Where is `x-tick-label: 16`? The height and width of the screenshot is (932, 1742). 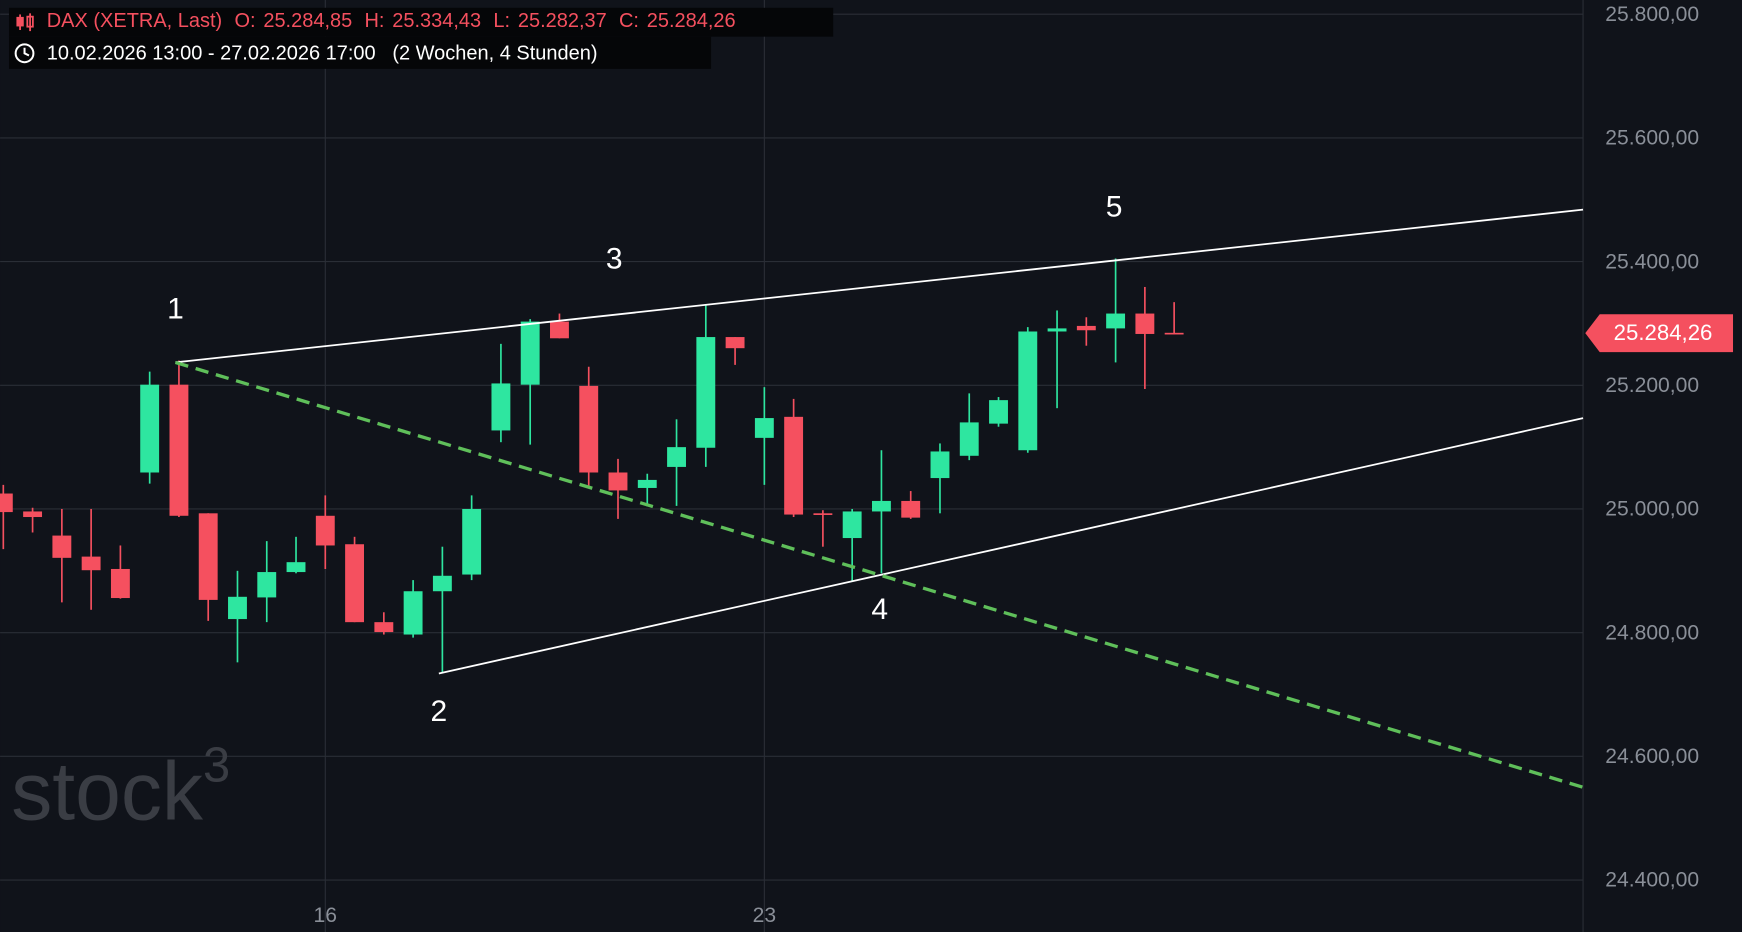
x-tick-label: 16 is located at coordinates (325, 915).